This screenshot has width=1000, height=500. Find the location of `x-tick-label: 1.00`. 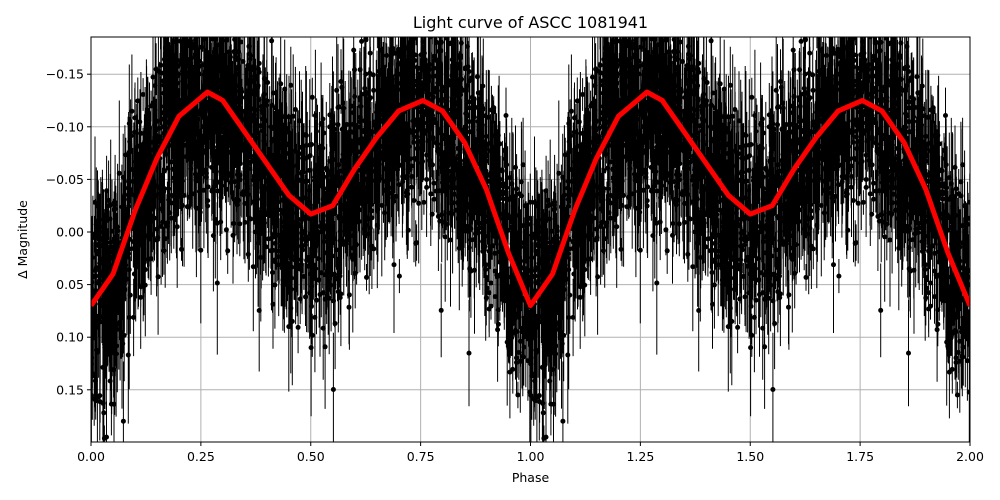

x-tick-label: 1.00 is located at coordinates (531, 456).